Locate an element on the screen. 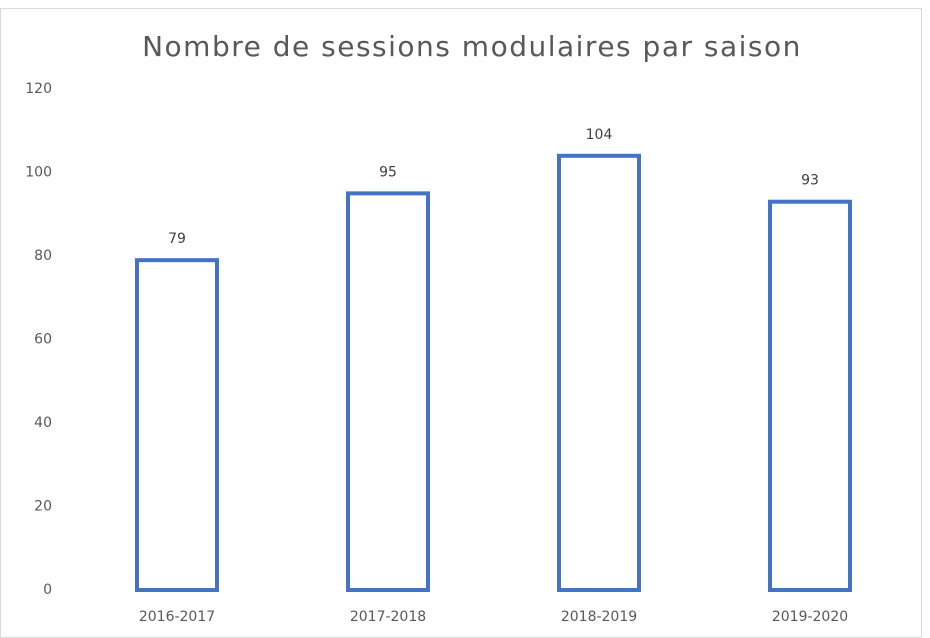  y-tick-label: 20 is located at coordinates (43, 507).